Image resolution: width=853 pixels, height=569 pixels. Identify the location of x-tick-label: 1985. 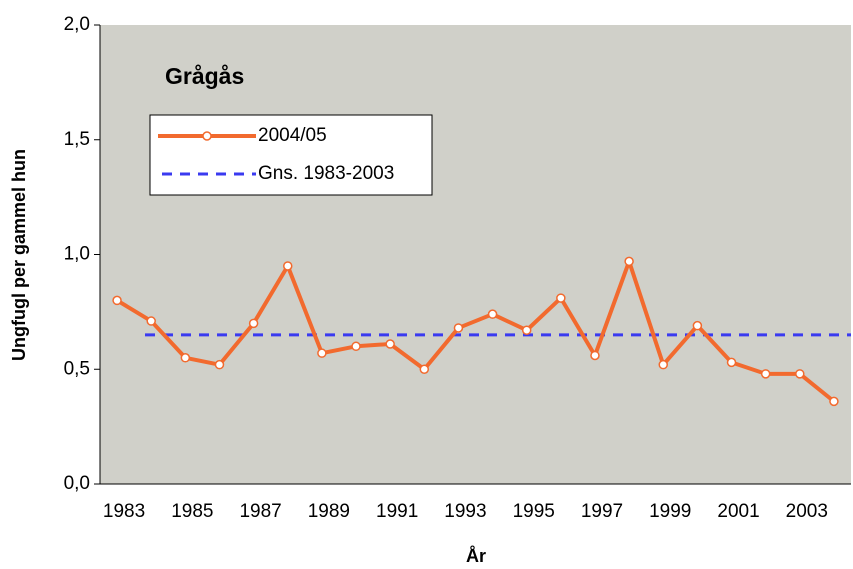
(192, 511).